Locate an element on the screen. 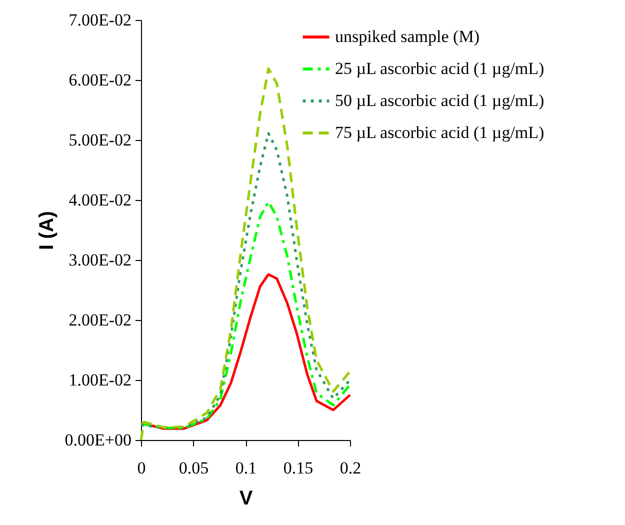  y-axis-title: I (A) is located at coordinates (47, 230).